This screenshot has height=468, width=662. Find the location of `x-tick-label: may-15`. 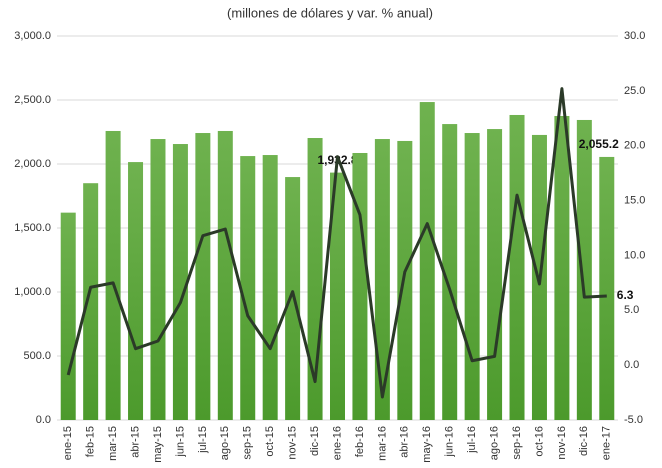

x-tick-label: may-15 is located at coordinates (158, 444).